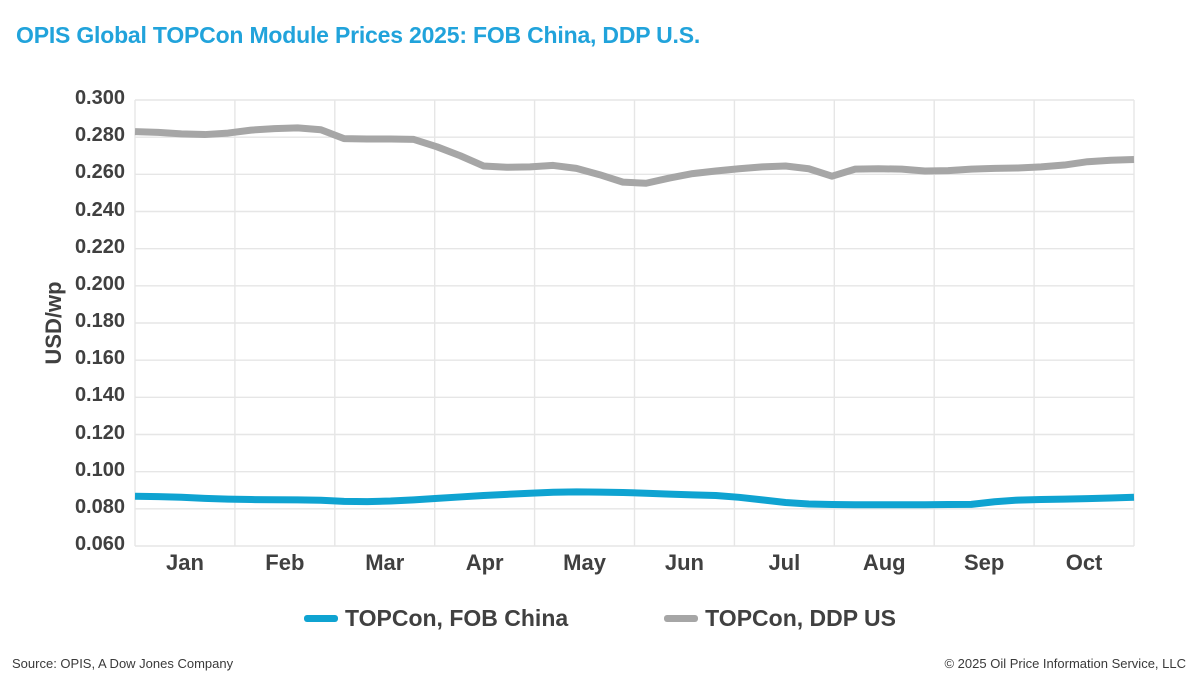 The width and height of the screenshot is (1200, 682). What do you see at coordinates (784, 562) in the screenshot?
I see `x-tick-label-jul: Jul` at bounding box center [784, 562].